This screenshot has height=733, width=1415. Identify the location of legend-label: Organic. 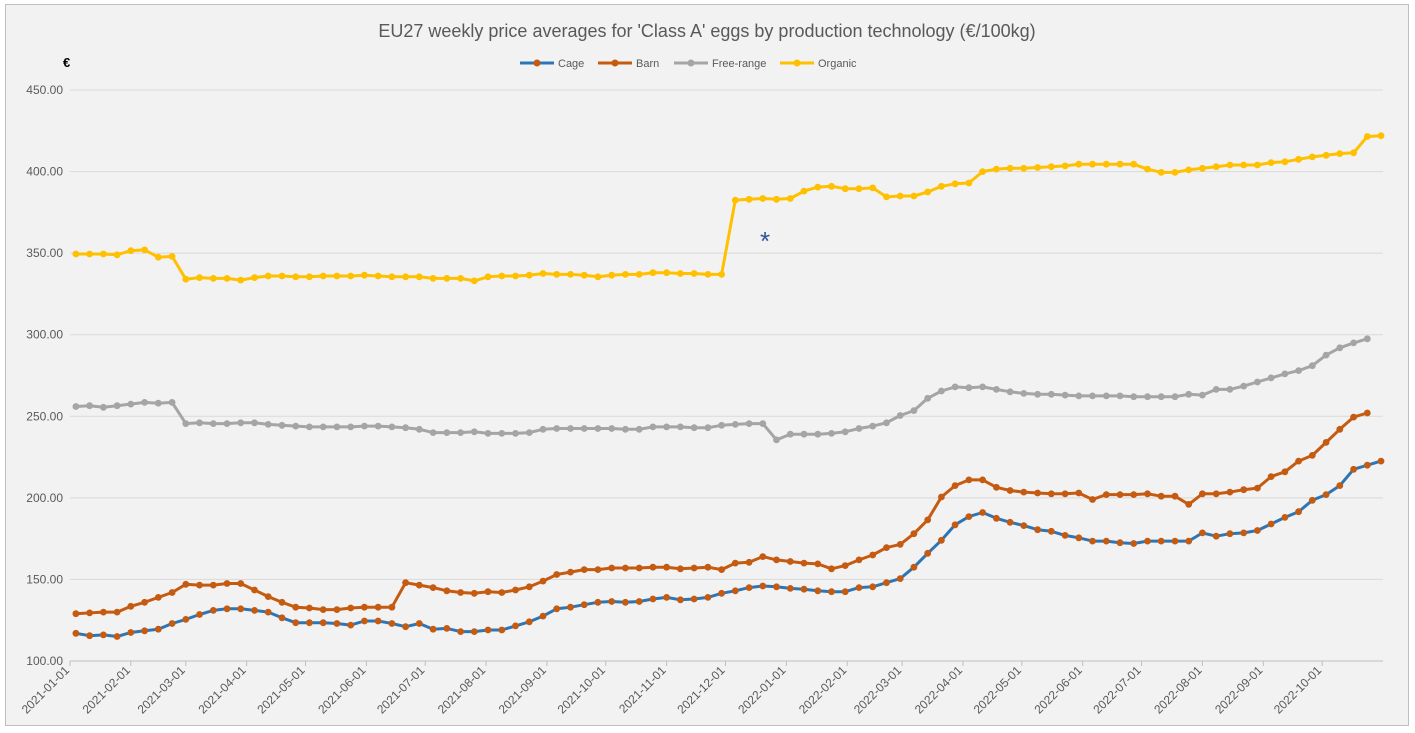
(837, 64).